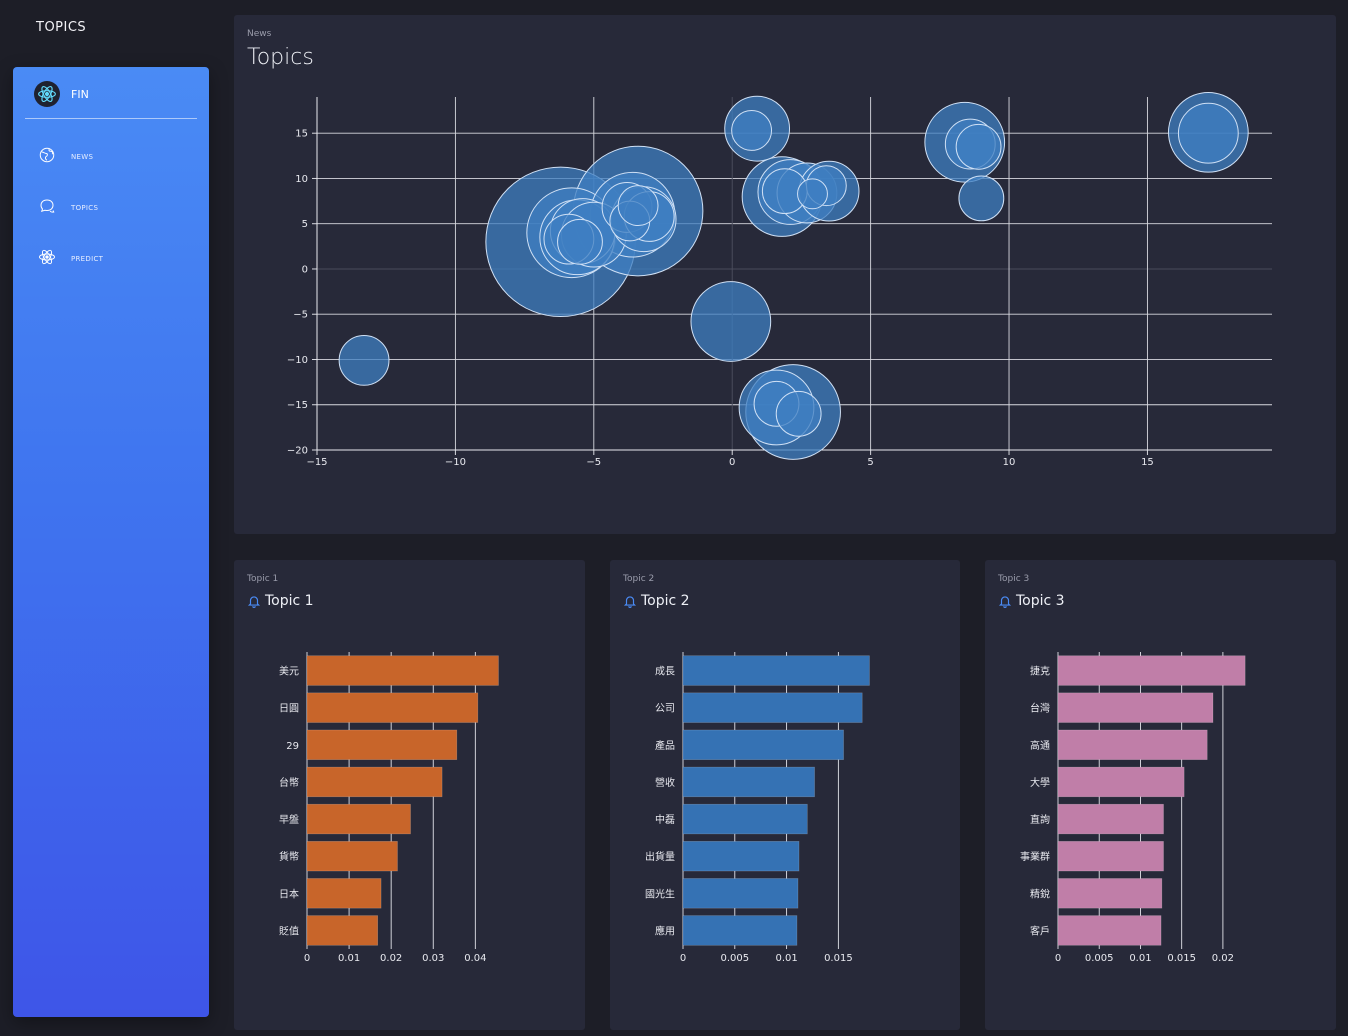 The height and width of the screenshot is (1036, 1348). Describe the element at coordinates (305, 224) in the screenshot. I see `y-tick-label: 5` at that location.